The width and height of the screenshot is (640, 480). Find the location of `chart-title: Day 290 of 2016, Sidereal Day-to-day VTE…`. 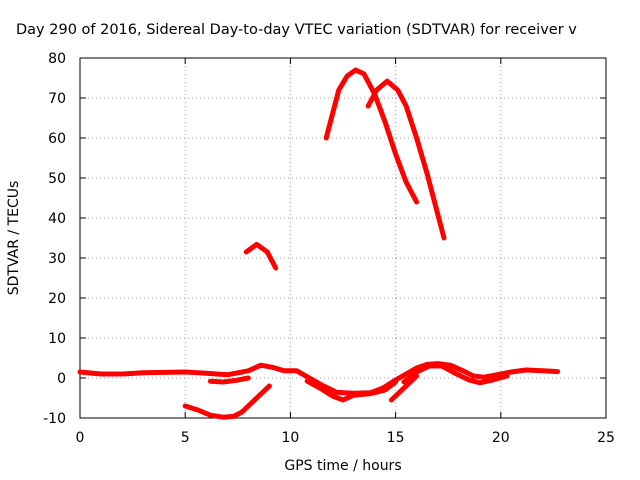

chart-title: Day 290 of 2016, Sidereal Day-to-day VTE… is located at coordinates (296, 30).